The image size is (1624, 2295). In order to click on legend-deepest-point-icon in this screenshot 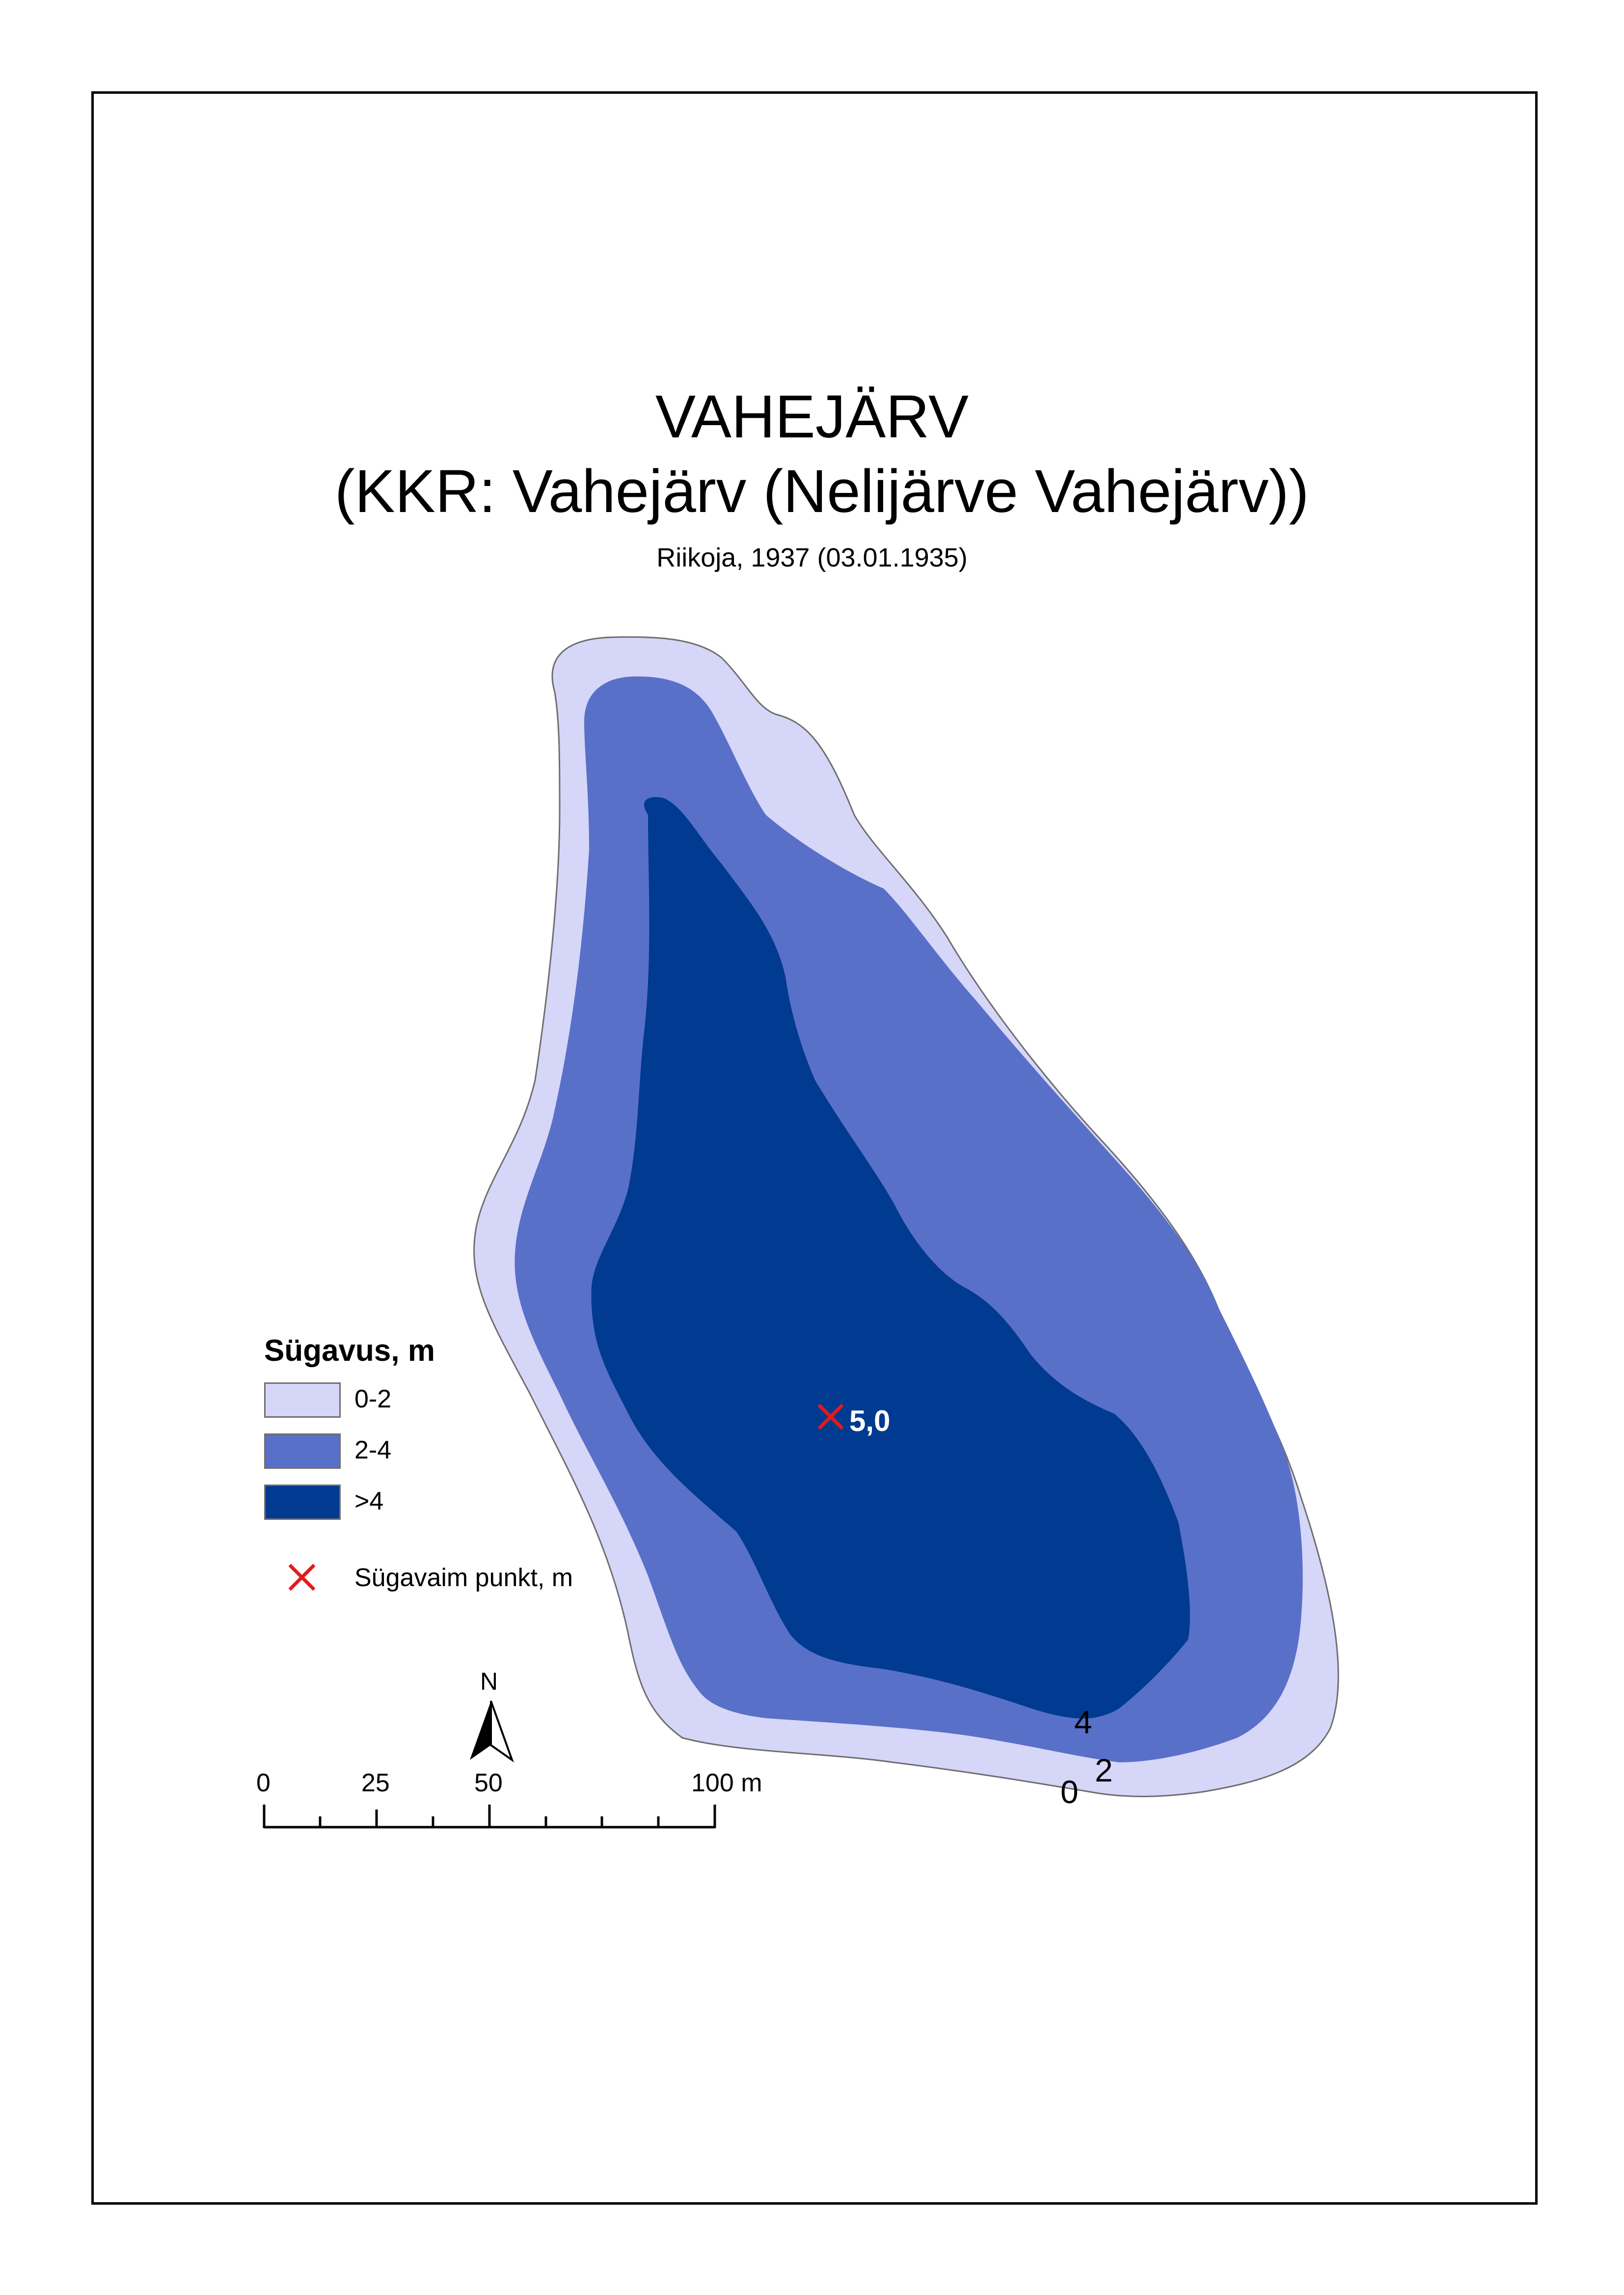, I will do `click(302, 1577)`.